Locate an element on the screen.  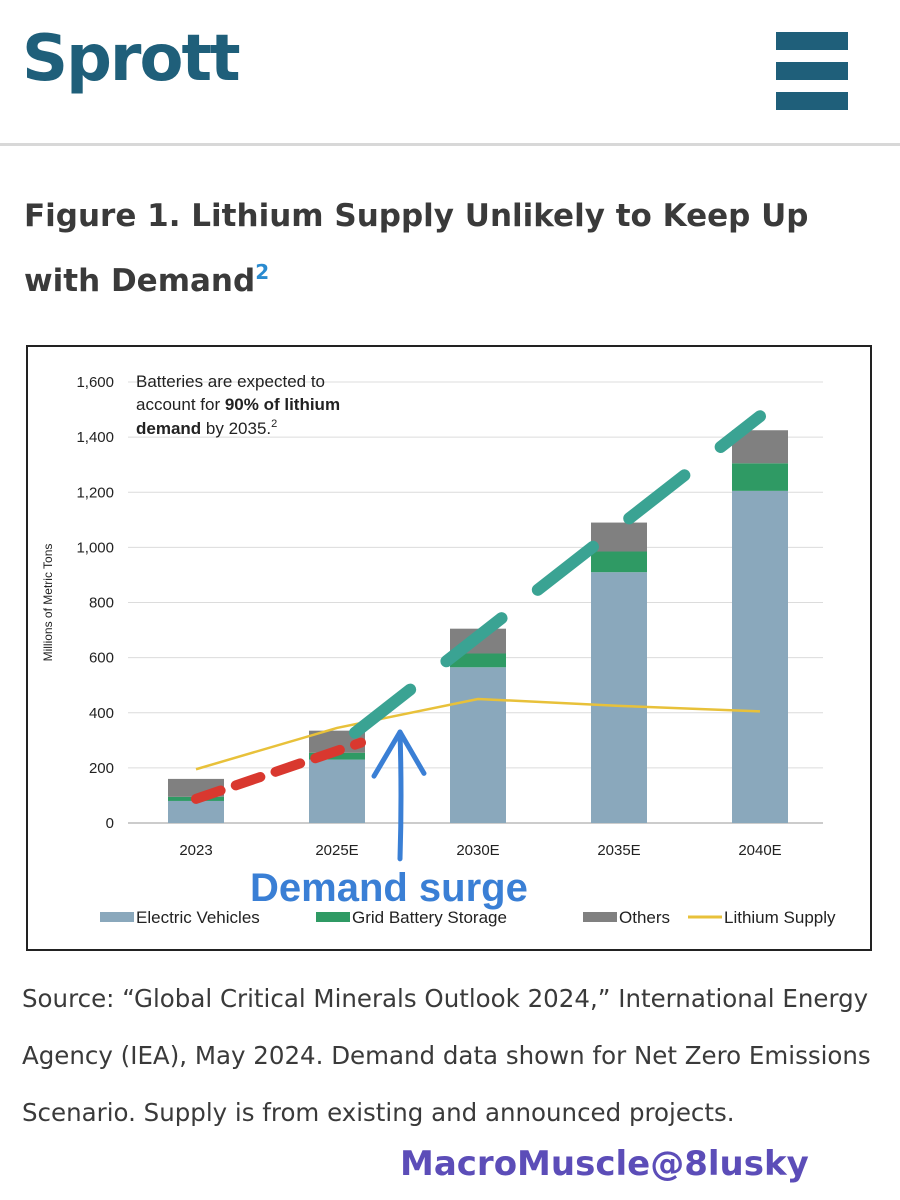
annotation-line-2: account for 90% of lithium is located at coordinates (238, 404).